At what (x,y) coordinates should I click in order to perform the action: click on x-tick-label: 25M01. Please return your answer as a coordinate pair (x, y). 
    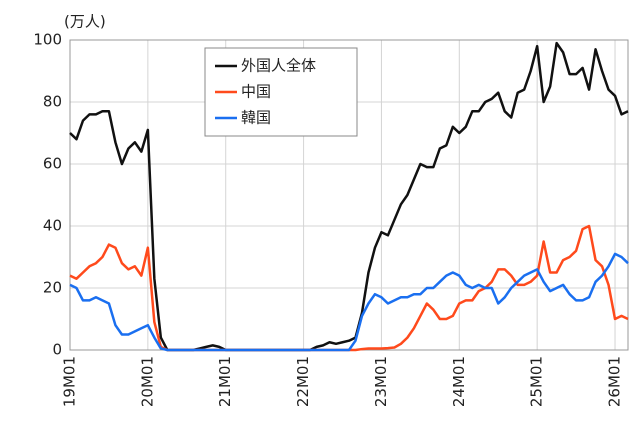
    Looking at the image, I should click on (537, 381).